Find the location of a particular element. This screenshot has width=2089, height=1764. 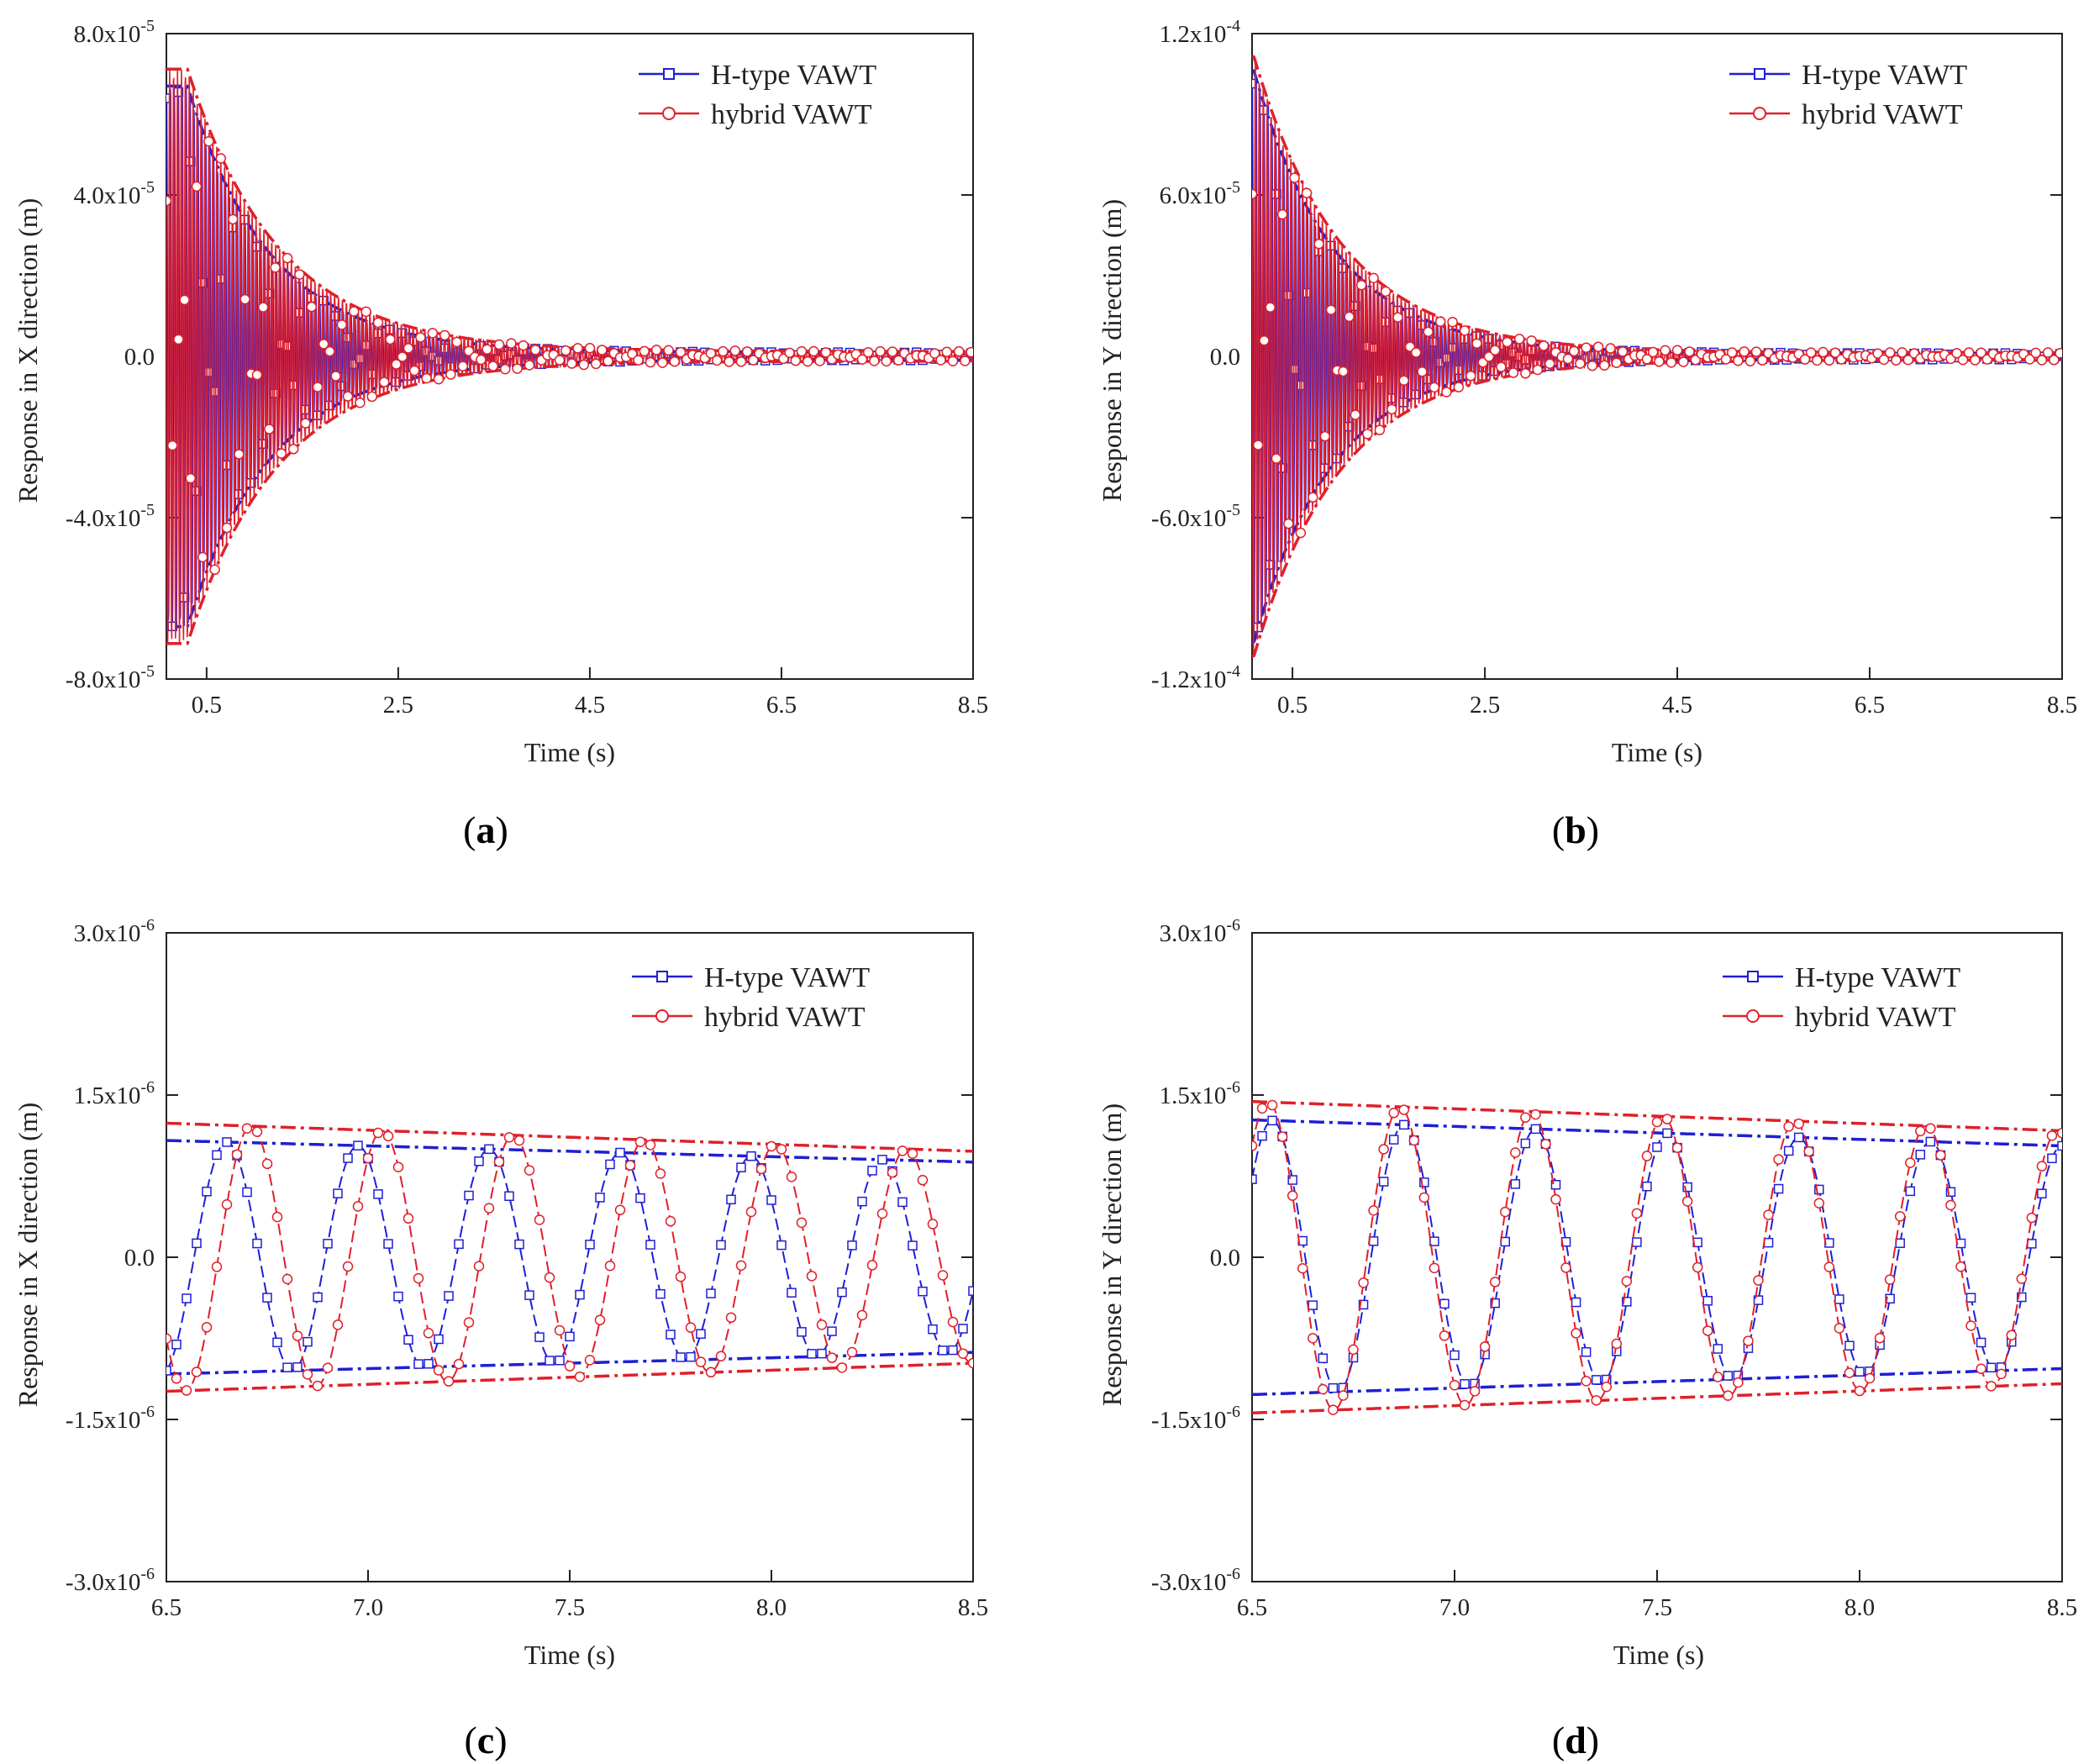

series-envelope-upper is located at coordinates (1657, 1116).